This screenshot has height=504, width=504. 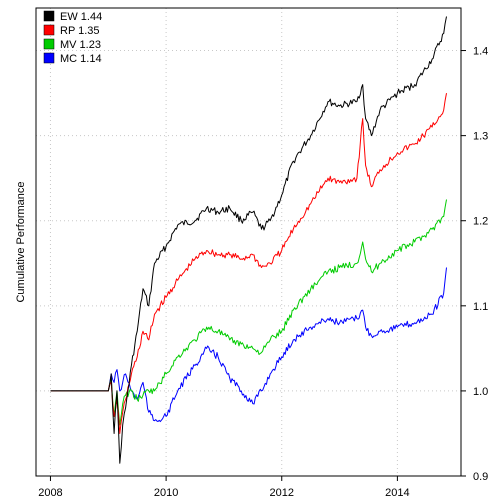 What do you see at coordinates (224, 487) in the screenshot?
I see `x-axis: 2008 2010 2012 2014` at bounding box center [224, 487].